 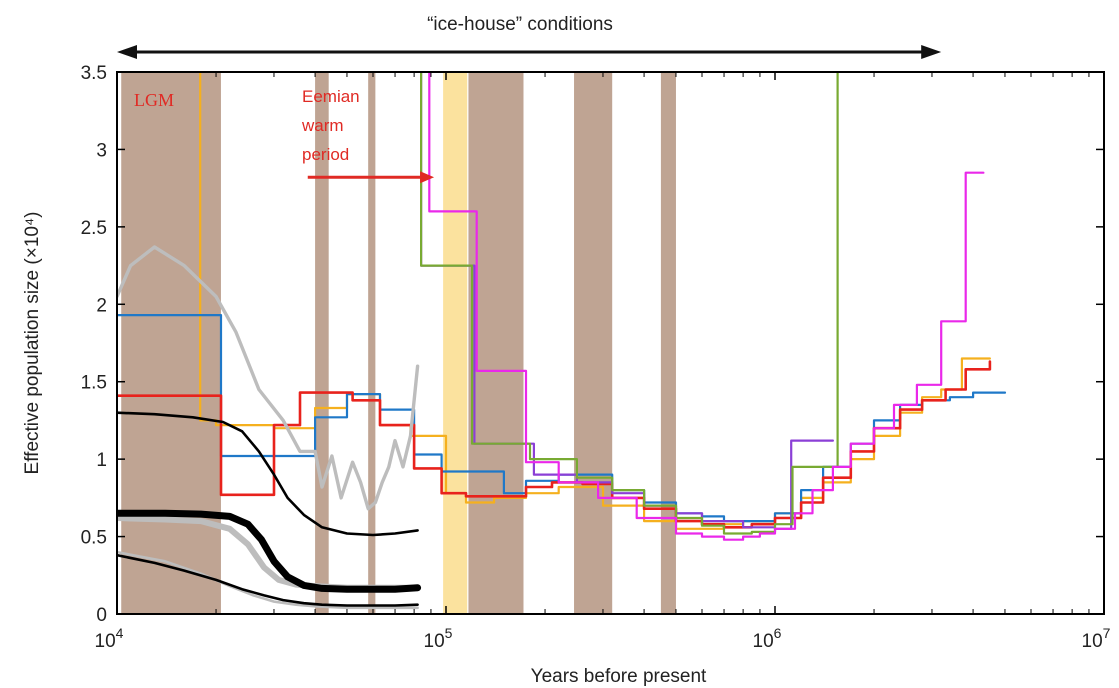 I want to click on y-tick-label-6: 3, so click(x=101, y=150).